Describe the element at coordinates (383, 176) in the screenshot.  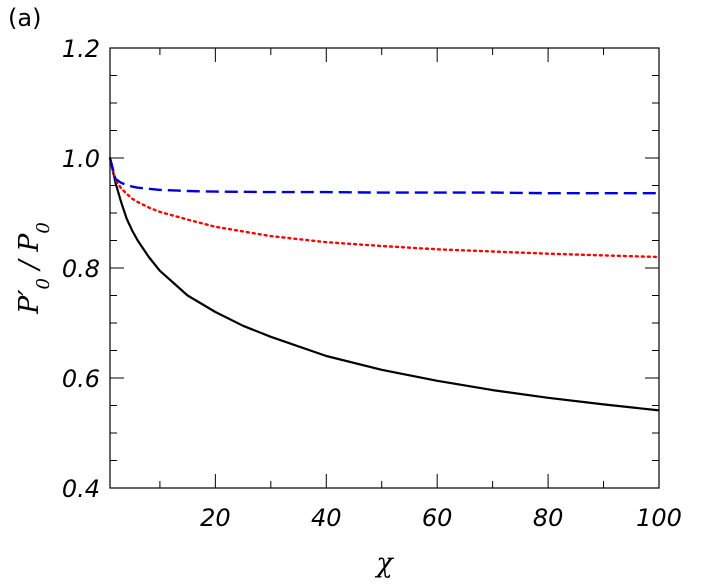
I see `series-line-dashed` at that location.